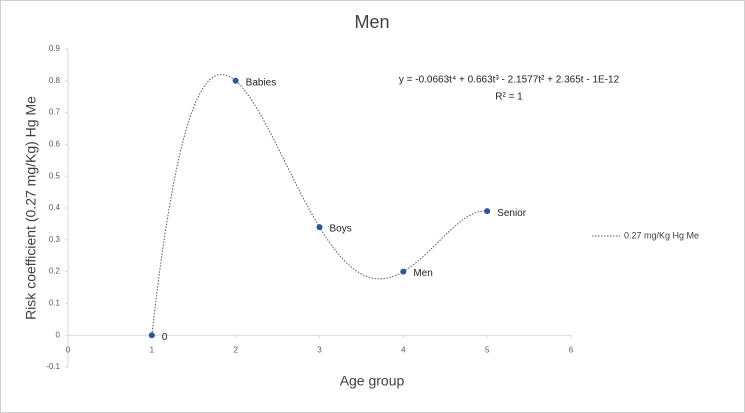 The height and width of the screenshot is (413, 745). Describe the element at coordinates (512, 213) in the screenshot. I see `data-label: Senior` at that location.